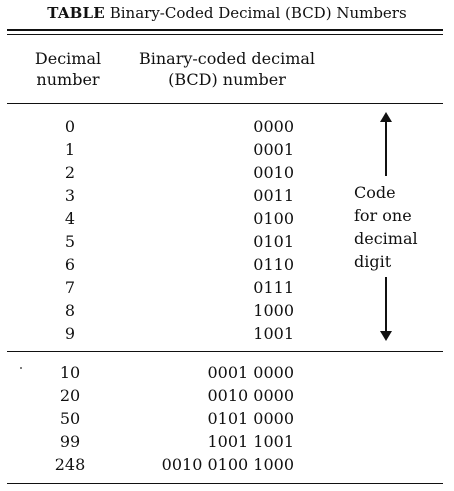 The width and height of the screenshot is (454, 491). Describe the element at coordinates (227, 311) in the screenshot. I see `table-row: 8 1000` at that location.